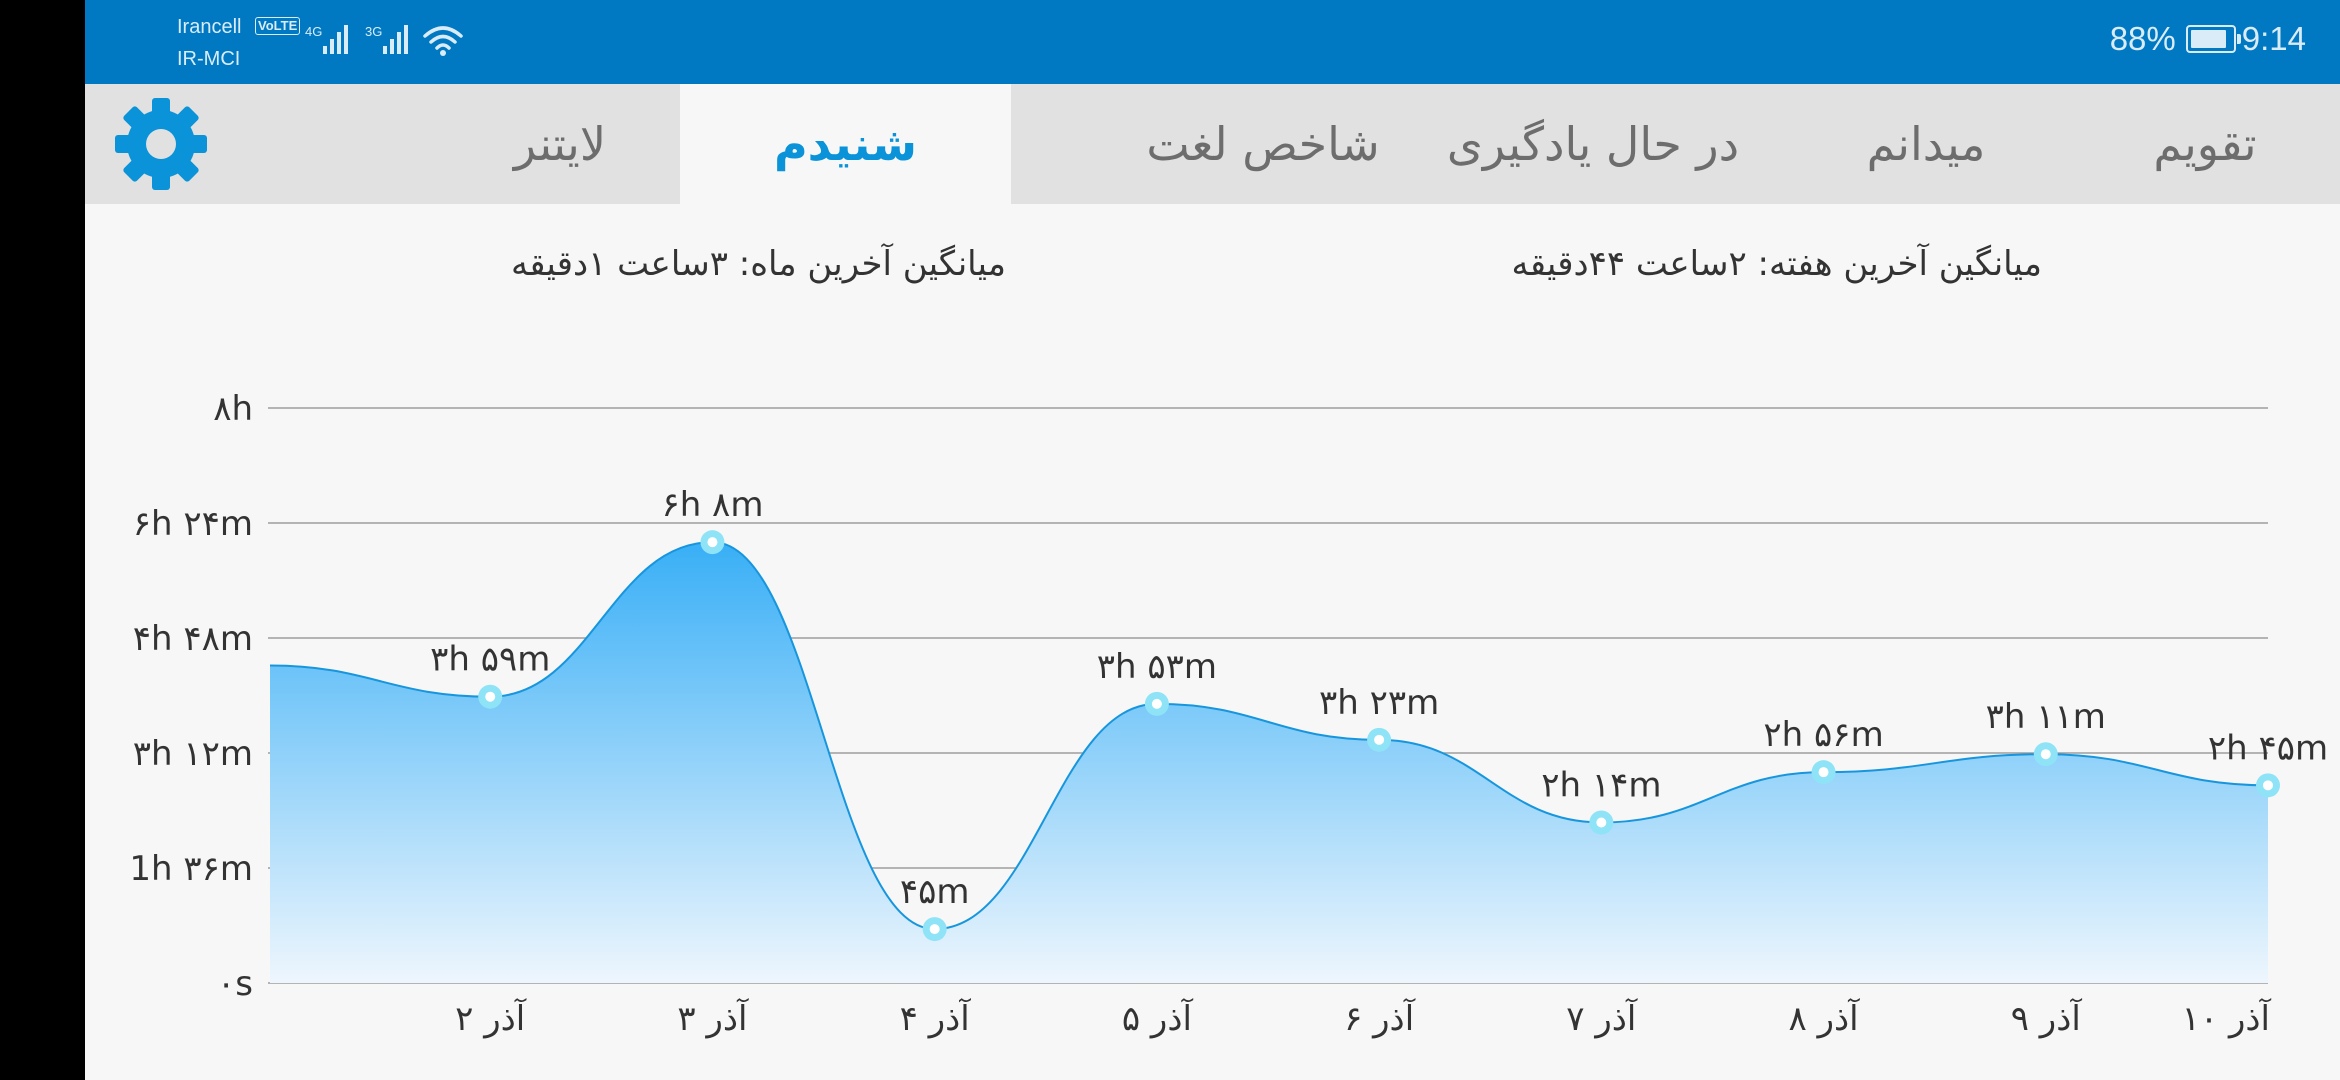  Describe the element at coordinates (209, 27) in the screenshot. I see `carrier-name-1: Irancell` at that location.